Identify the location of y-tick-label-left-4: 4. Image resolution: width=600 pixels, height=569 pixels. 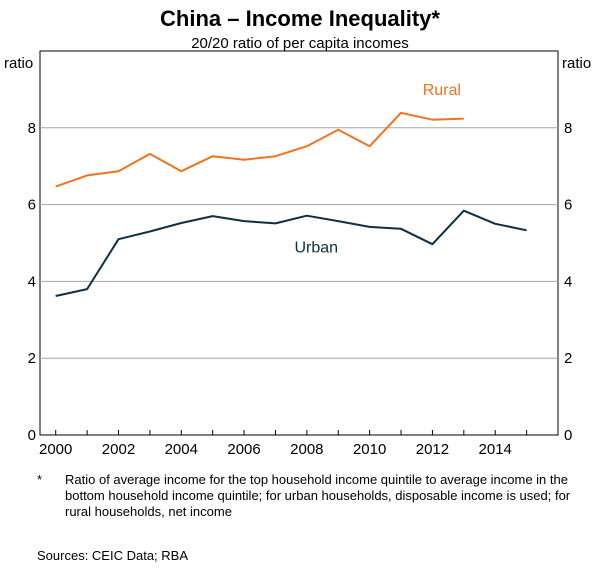
(32, 281).